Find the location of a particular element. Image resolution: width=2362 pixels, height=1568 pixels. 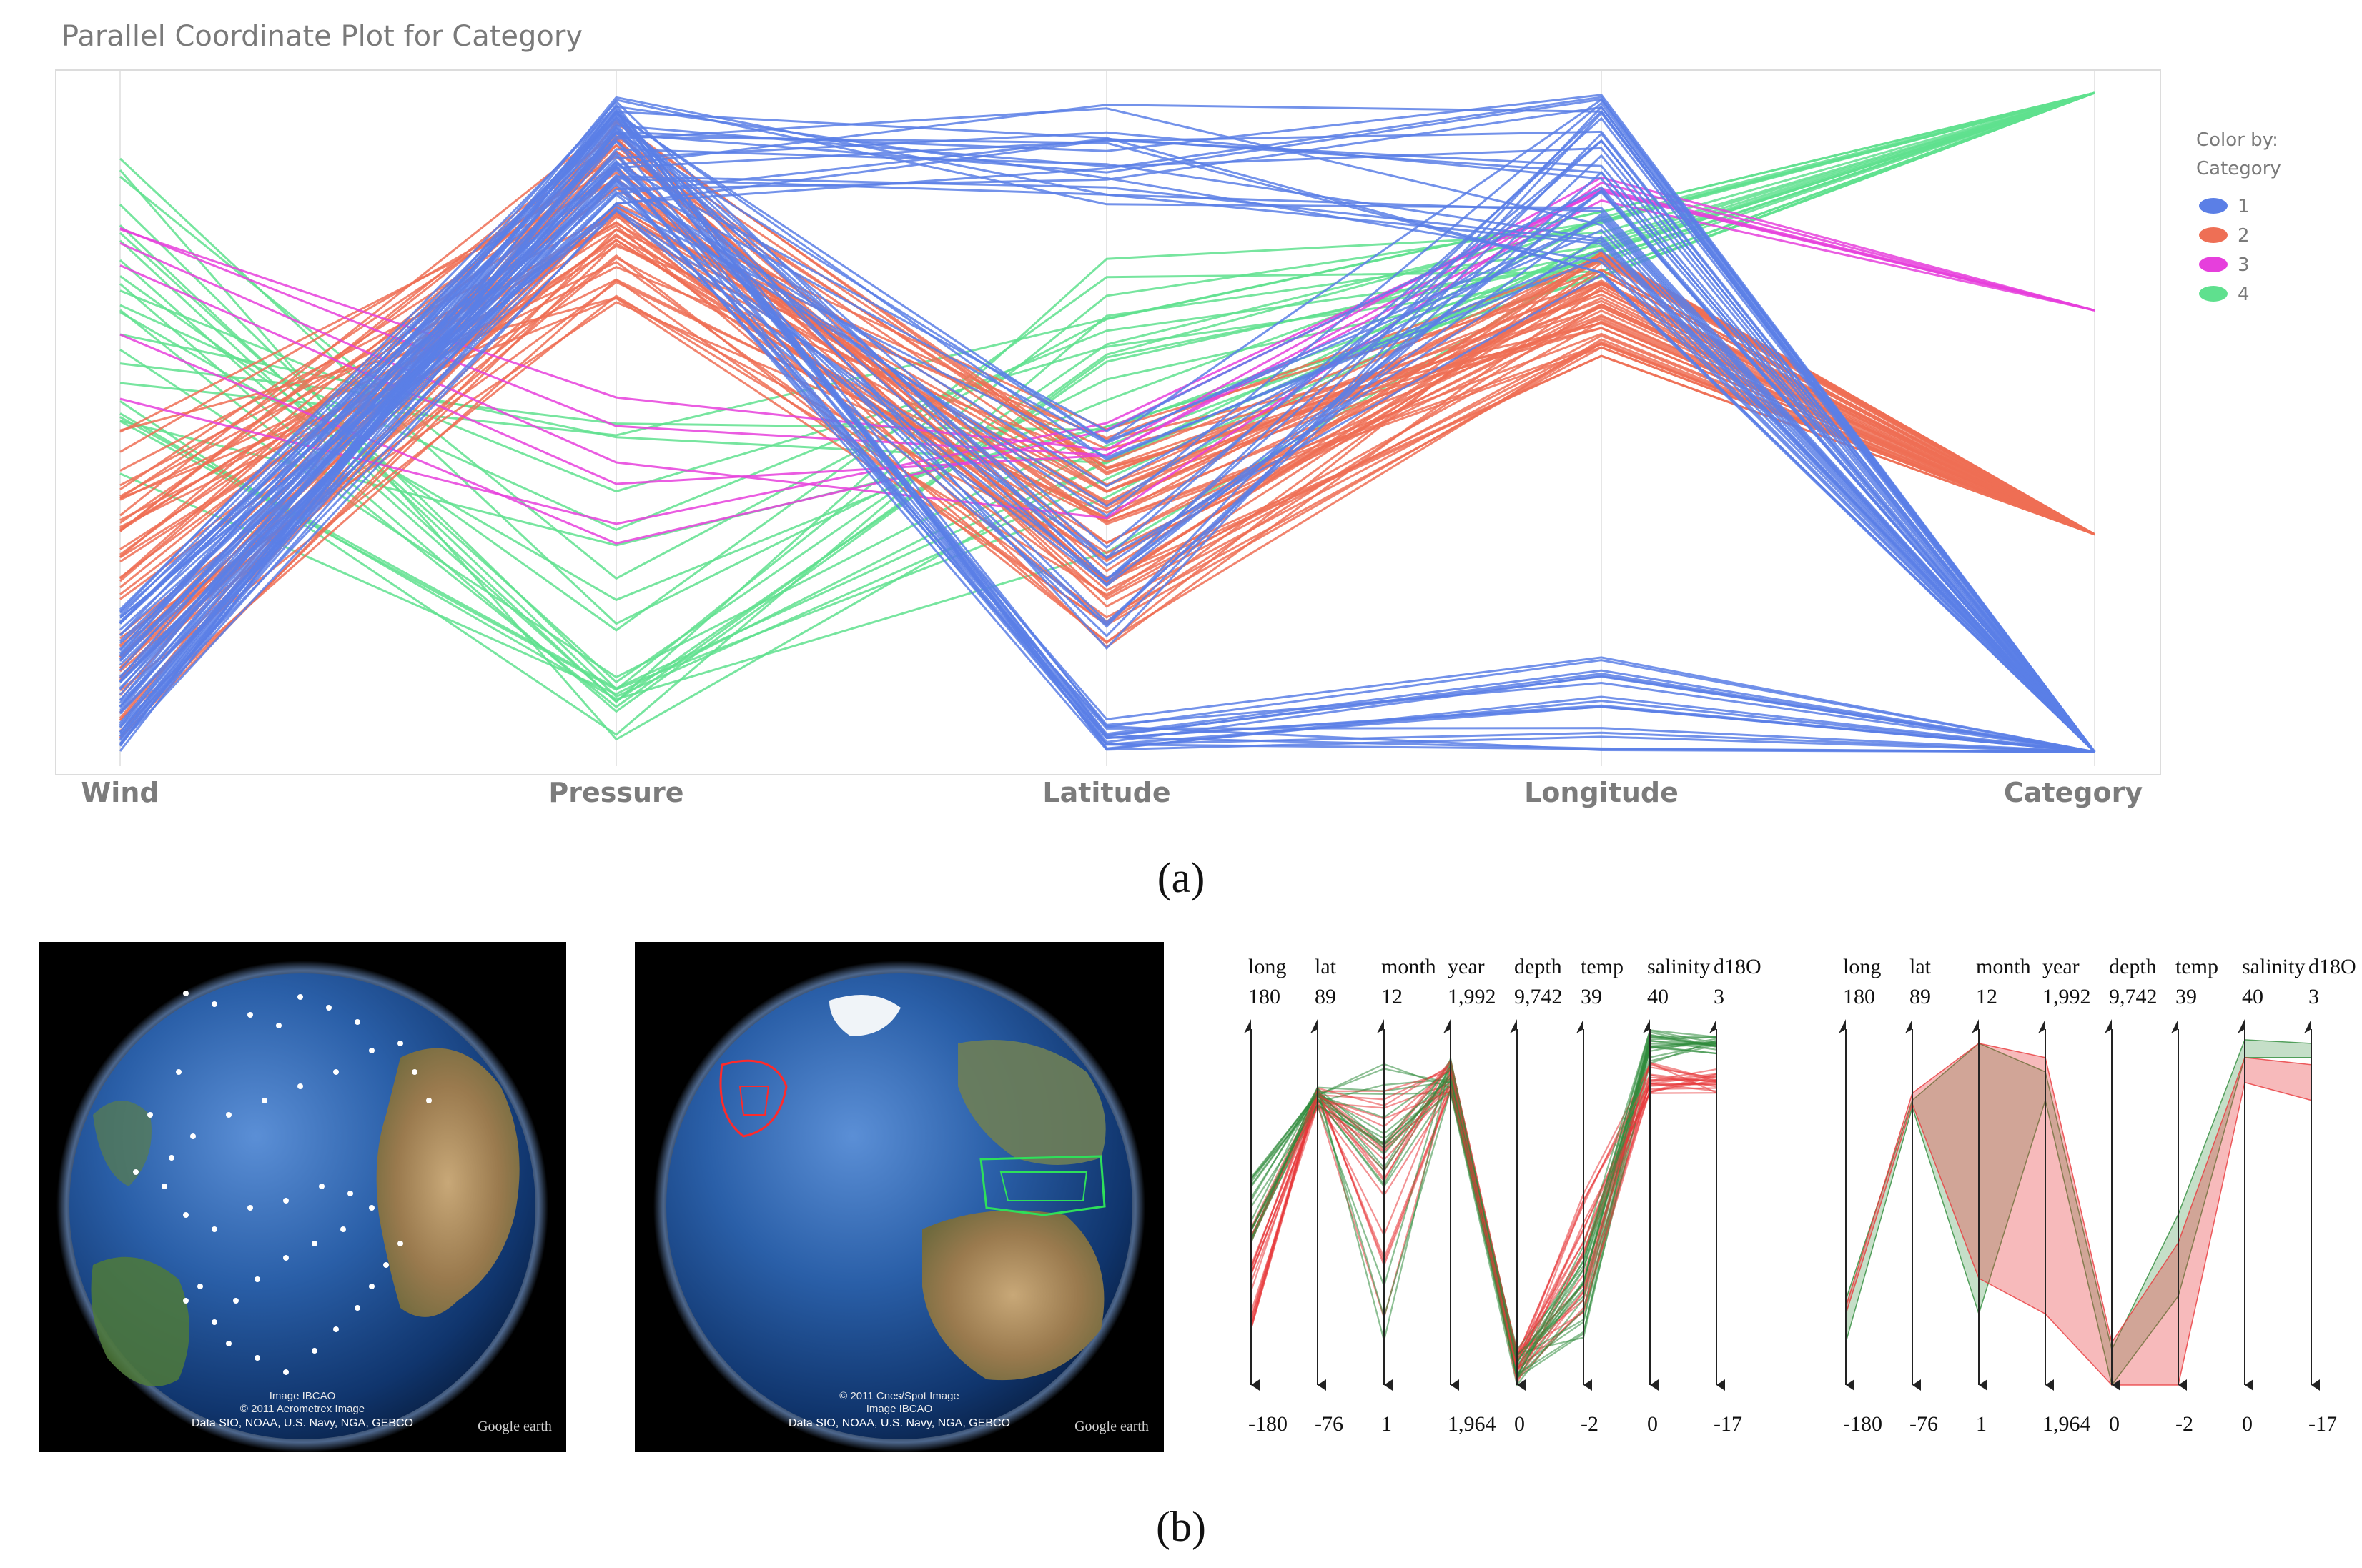

pc-axis-max: 1,992 is located at coordinates (1472, 996).